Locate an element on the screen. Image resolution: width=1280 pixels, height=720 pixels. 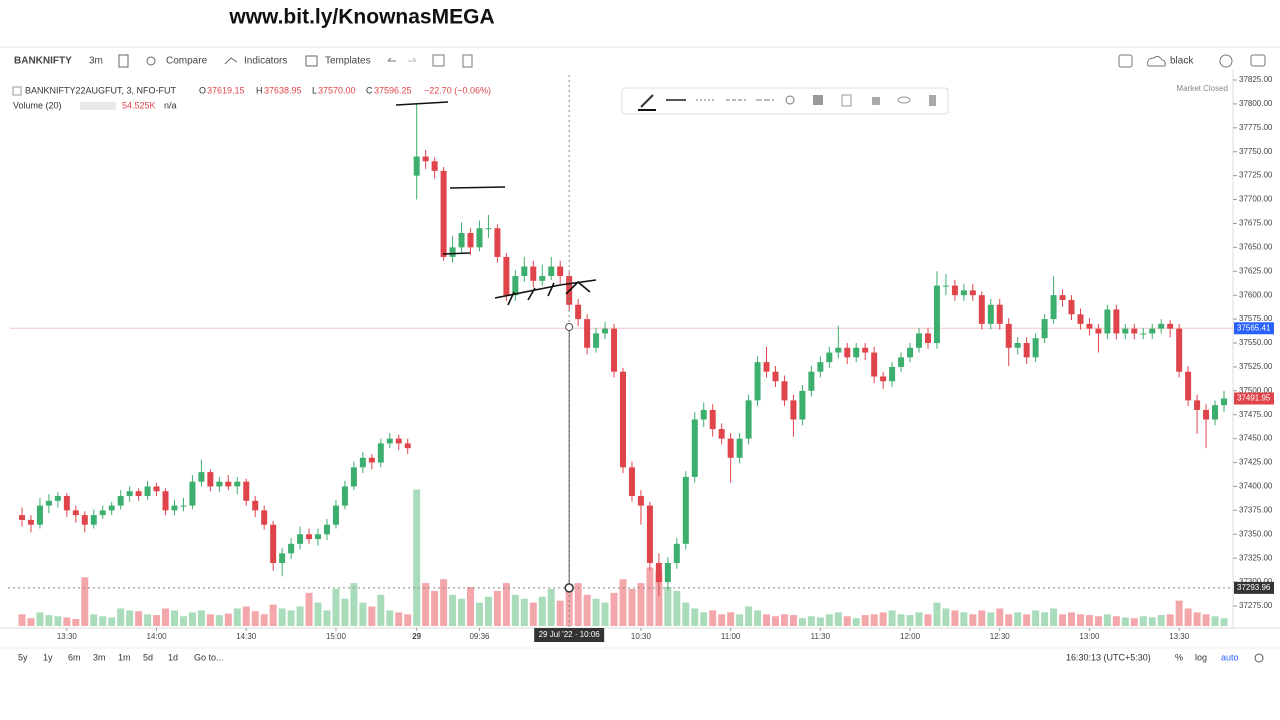
delete-tool is located at coordinates (932, 100).